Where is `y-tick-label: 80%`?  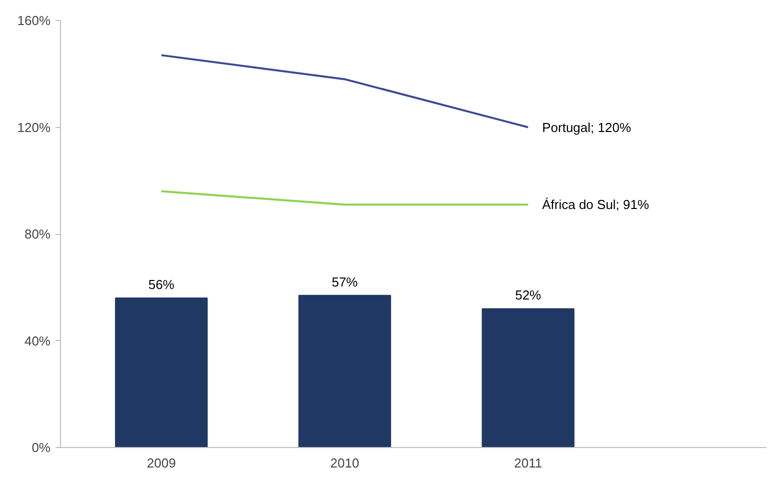
y-tick-label: 80% is located at coordinates (37, 234).